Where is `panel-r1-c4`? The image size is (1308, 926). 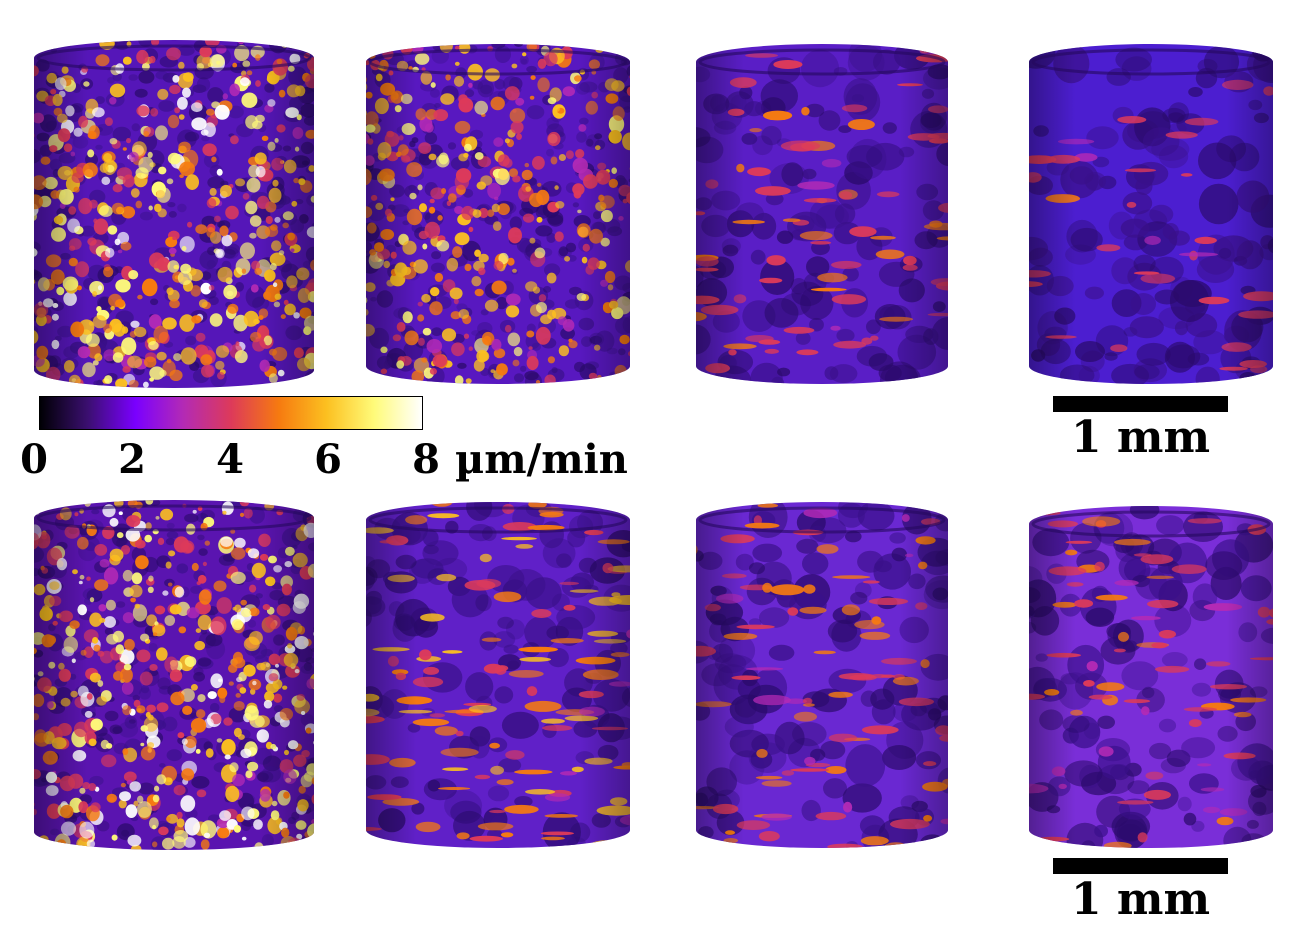 panel-r1-c4 is located at coordinates (1151, 214).